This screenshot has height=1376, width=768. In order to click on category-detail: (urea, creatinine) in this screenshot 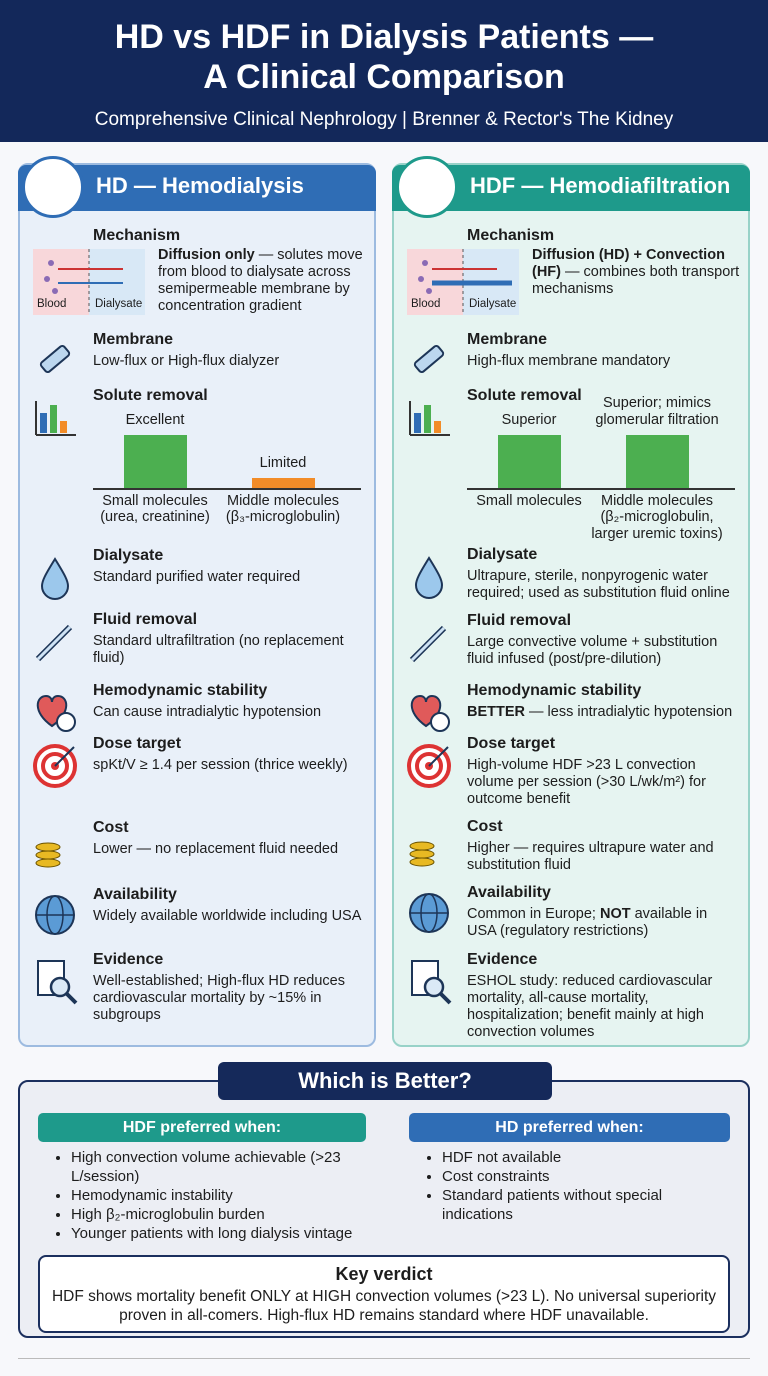, I will do `click(155, 517)`.